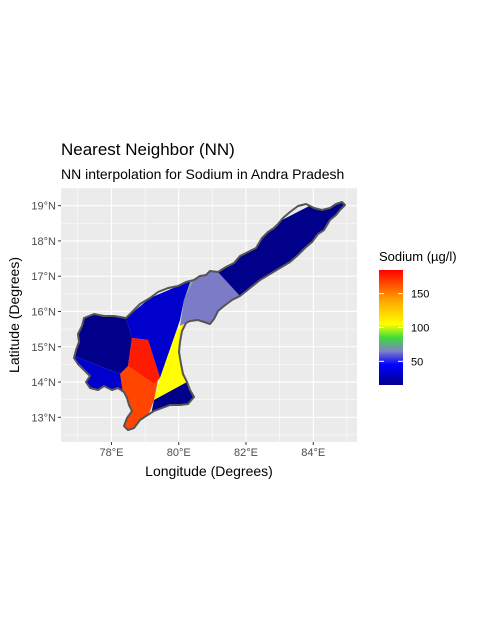  What do you see at coordinates (148, 149) in the screenshot?
I see `plot-title: Nearest Neighbor (NN)` at bounding box center [148, 149].